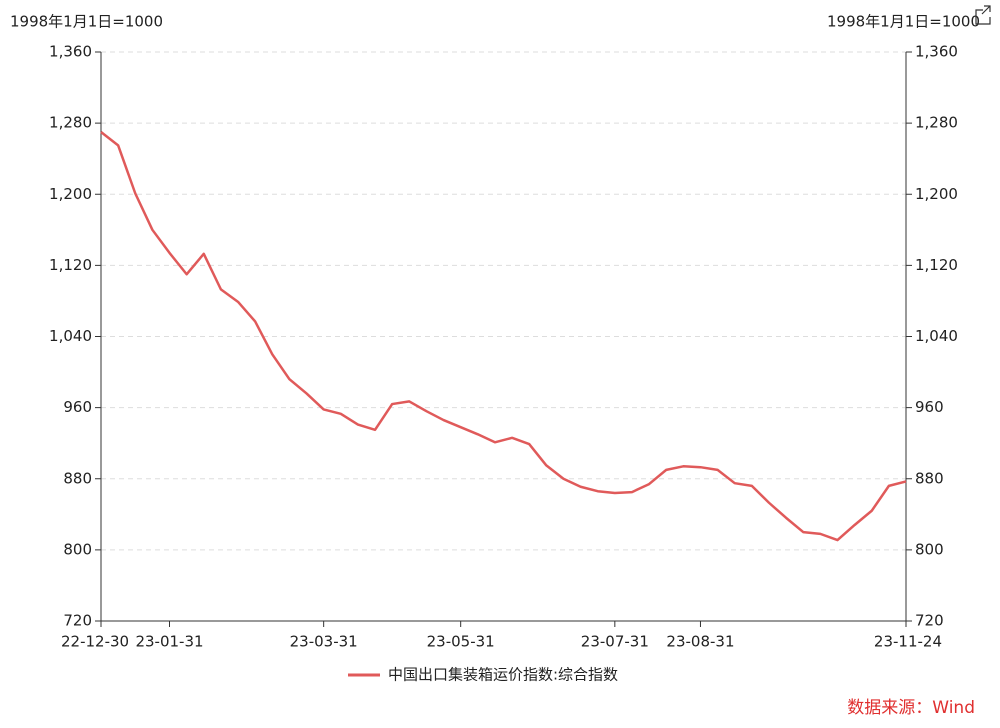 This screenshot has width=1000, height=728. Describe the element at coordinates (986, 10) in the screenshot. I see `expand-icon-arrow` at that location.